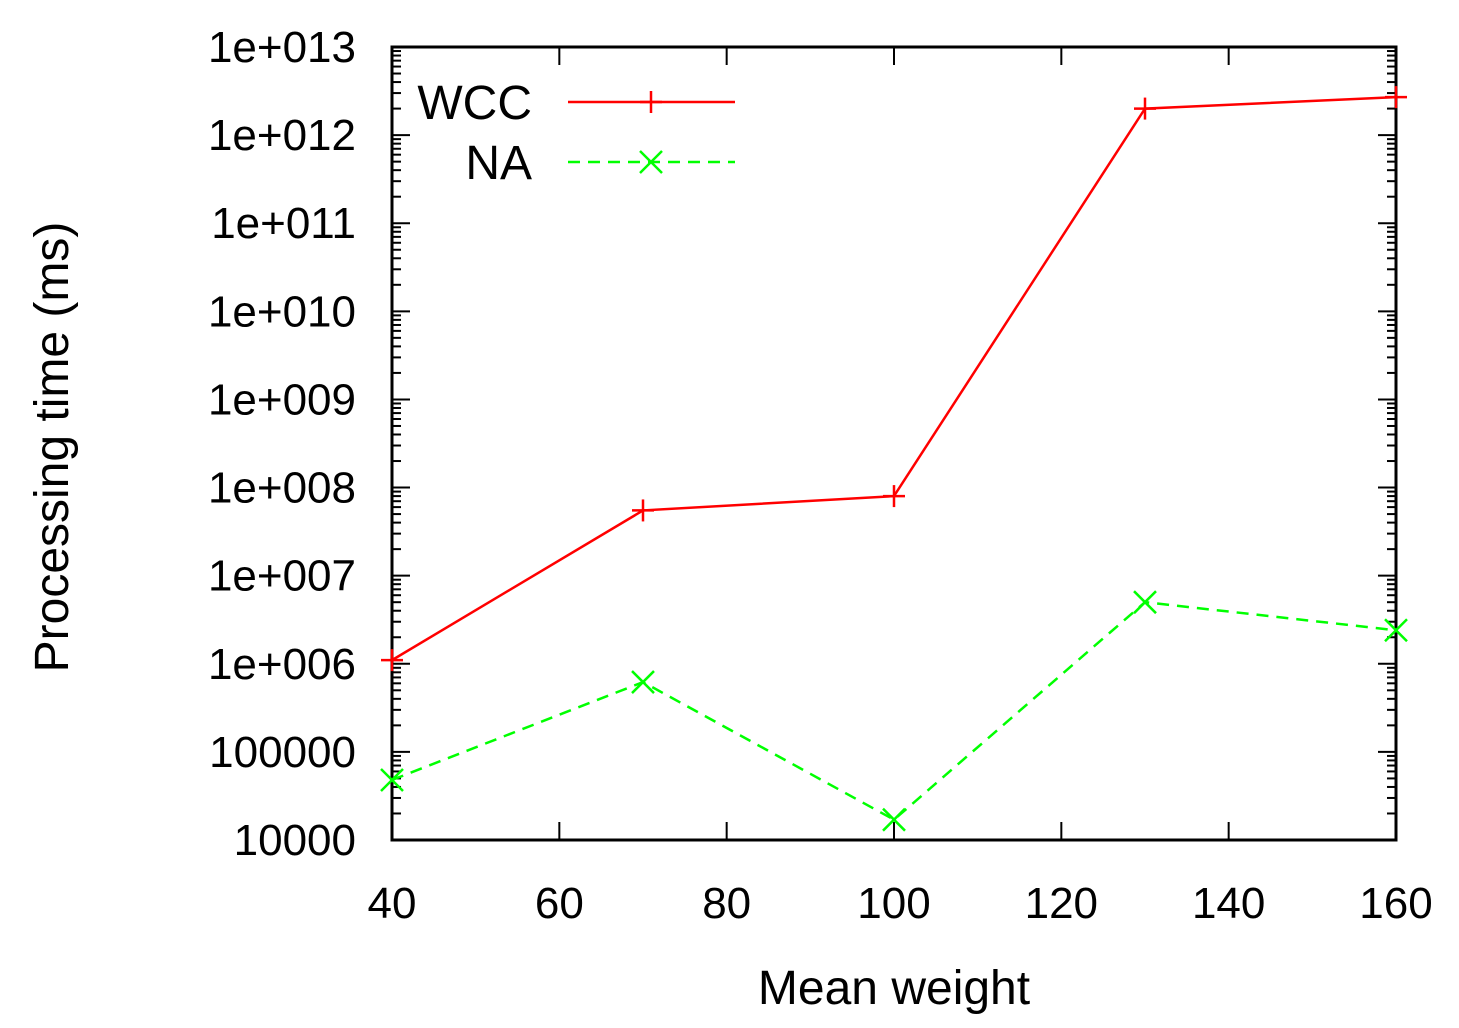  What do you see at coordinates (894, 711) in the screenshot?
I see `series-line-na` at bounding box center [894, 711].